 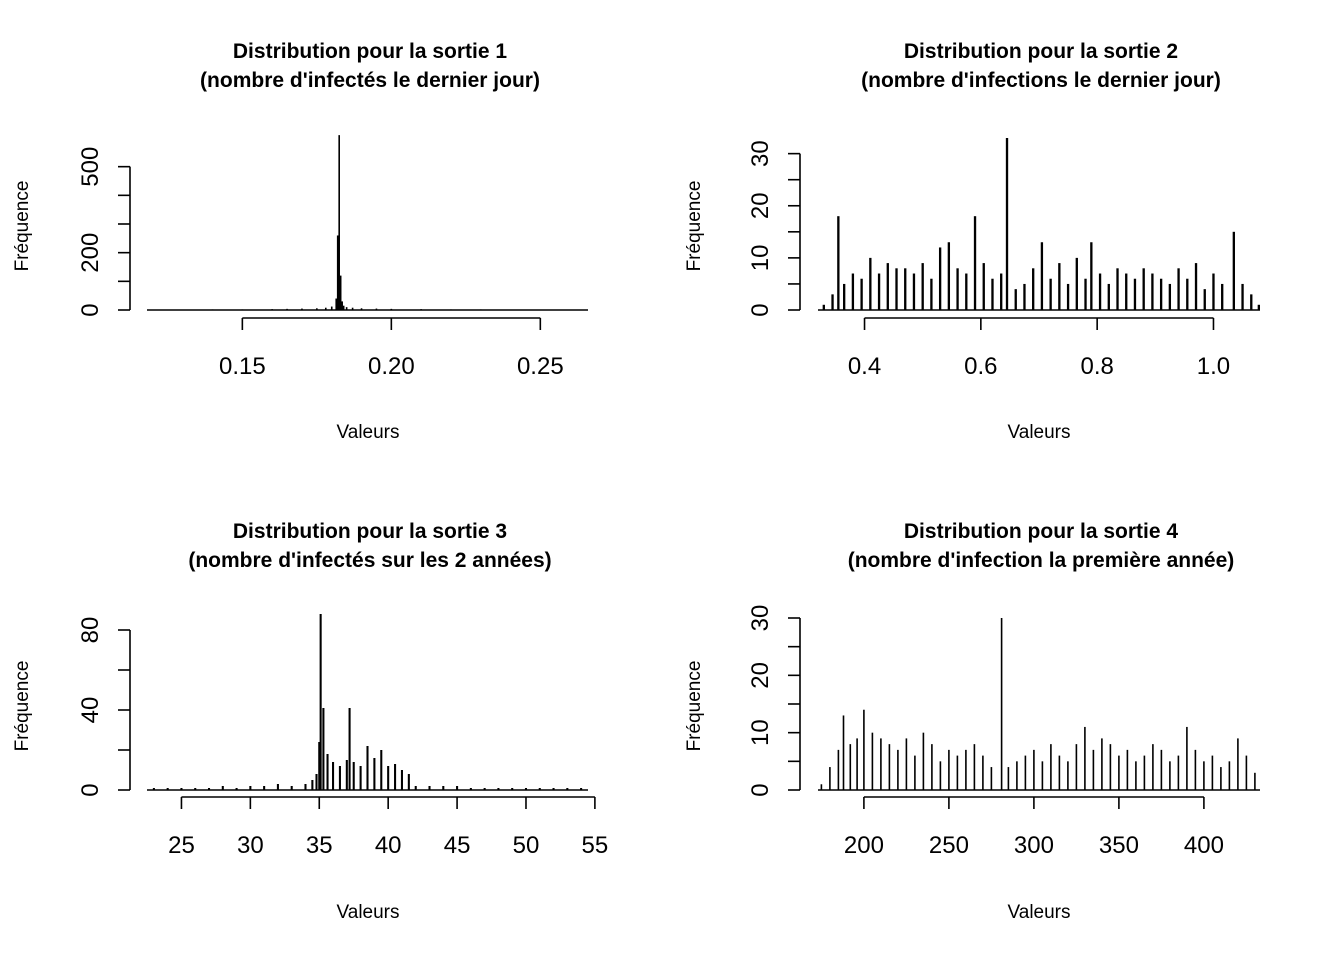 What do you see at coordinates (1204, 845) in the screenshot?
I see `x-tick-label: 400` at bounding box center [1204, 845].